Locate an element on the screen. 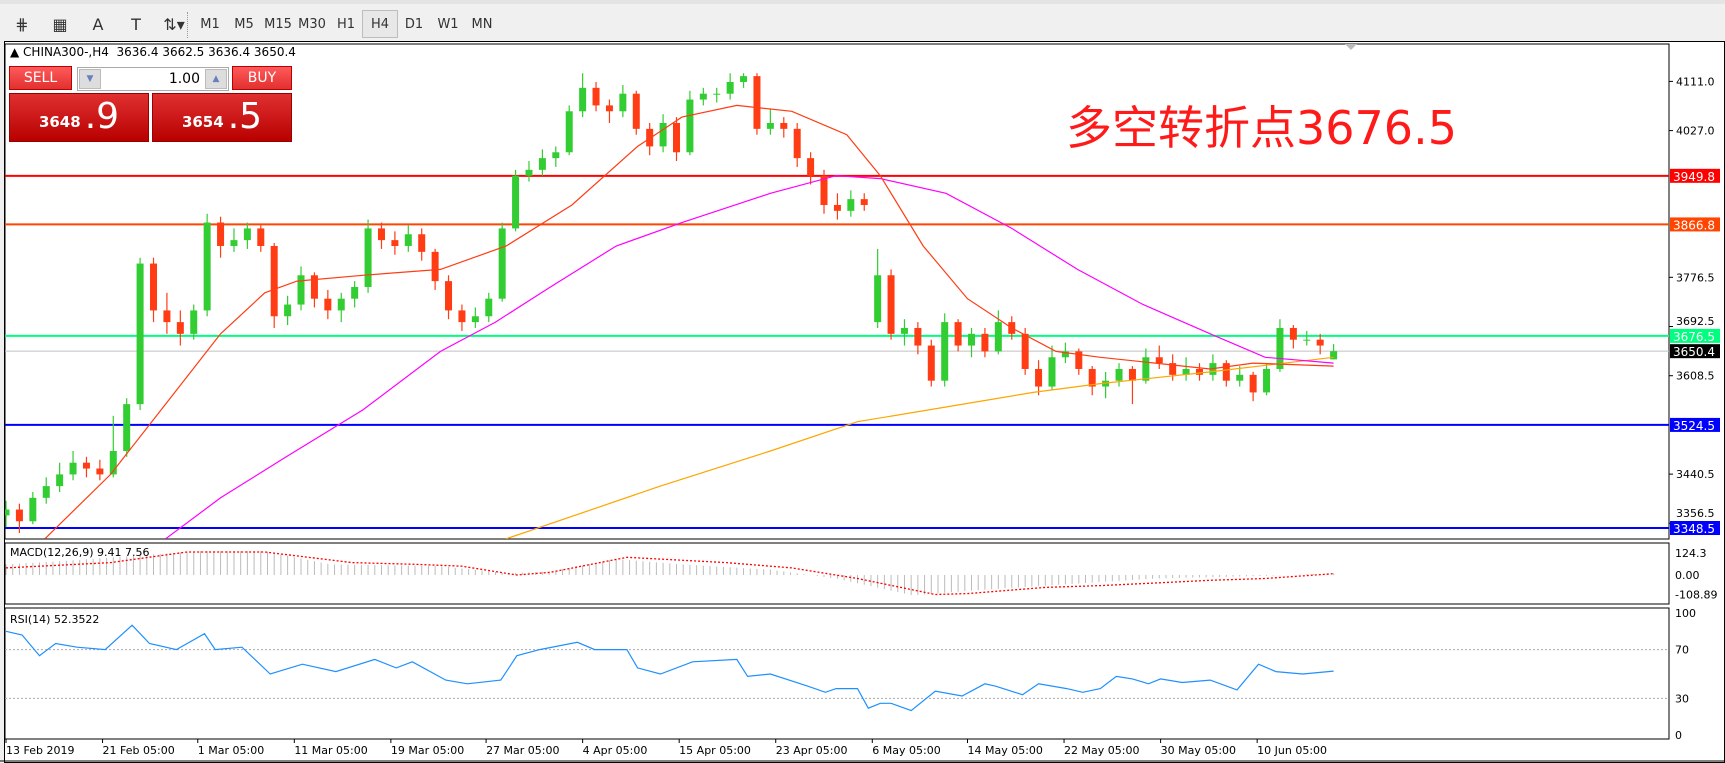 The width and height of the screenshot is (1725, 763). crosshair-e-icon: ⋕ is located at coordinates (22, 24).